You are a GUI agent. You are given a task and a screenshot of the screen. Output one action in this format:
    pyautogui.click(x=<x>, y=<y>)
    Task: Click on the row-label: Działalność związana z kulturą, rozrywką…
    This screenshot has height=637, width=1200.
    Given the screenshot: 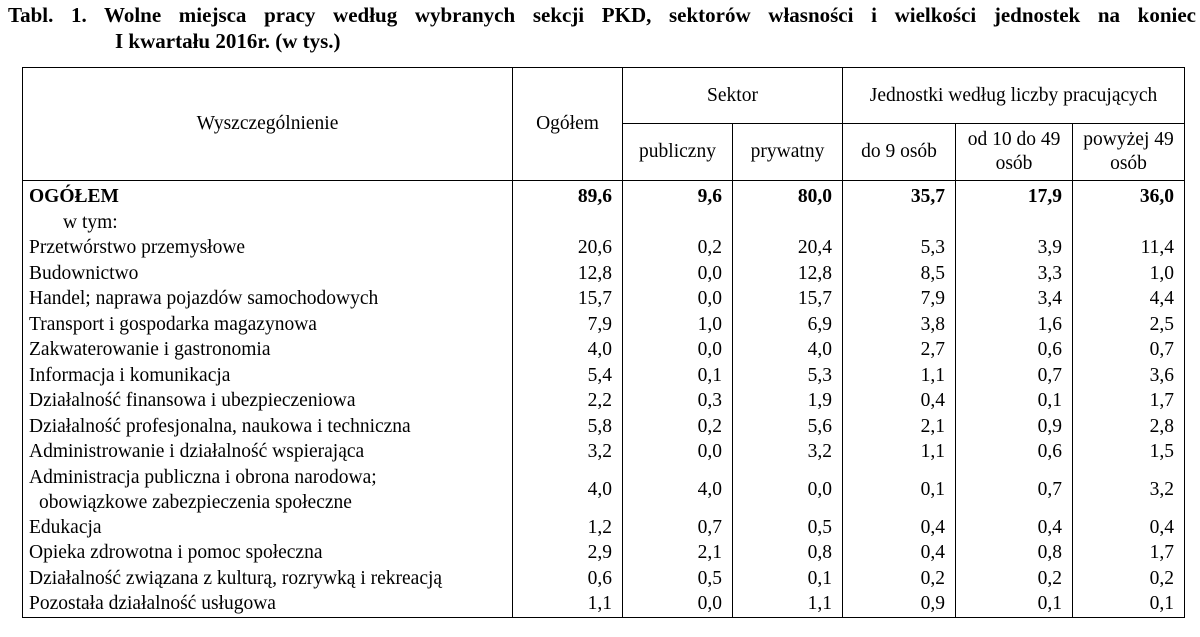 What is the action you would take?
    pyautogui.click(x=267, y=578)
    